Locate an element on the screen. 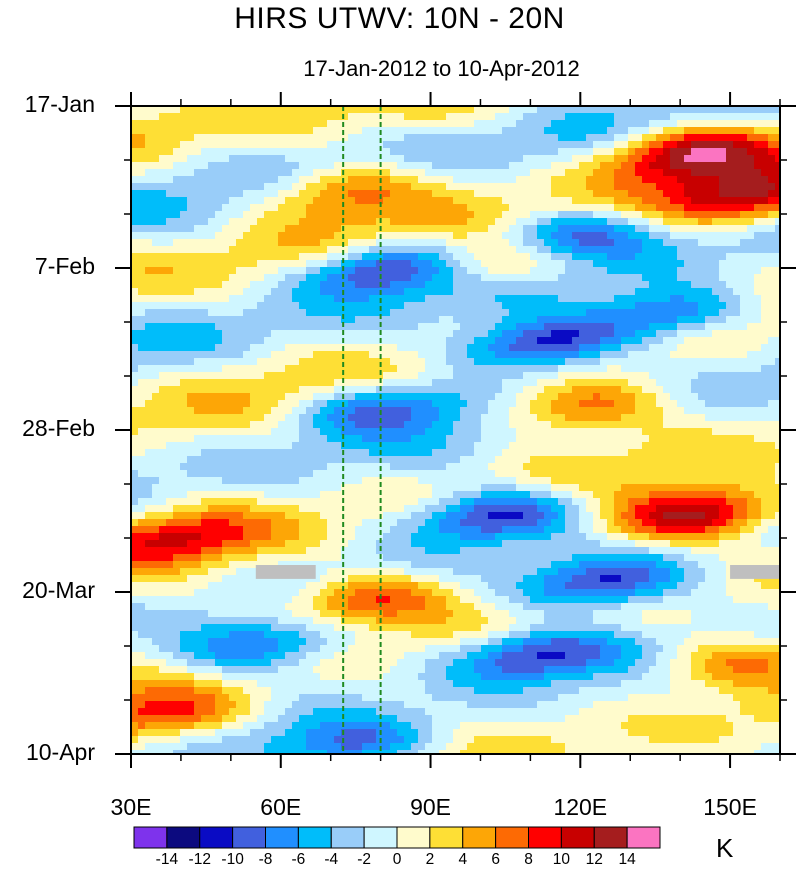 Image resolution: width=799 pixels, height=869 pixels. y-tick-label: 17-Jan is located at coordinates (59, 104).